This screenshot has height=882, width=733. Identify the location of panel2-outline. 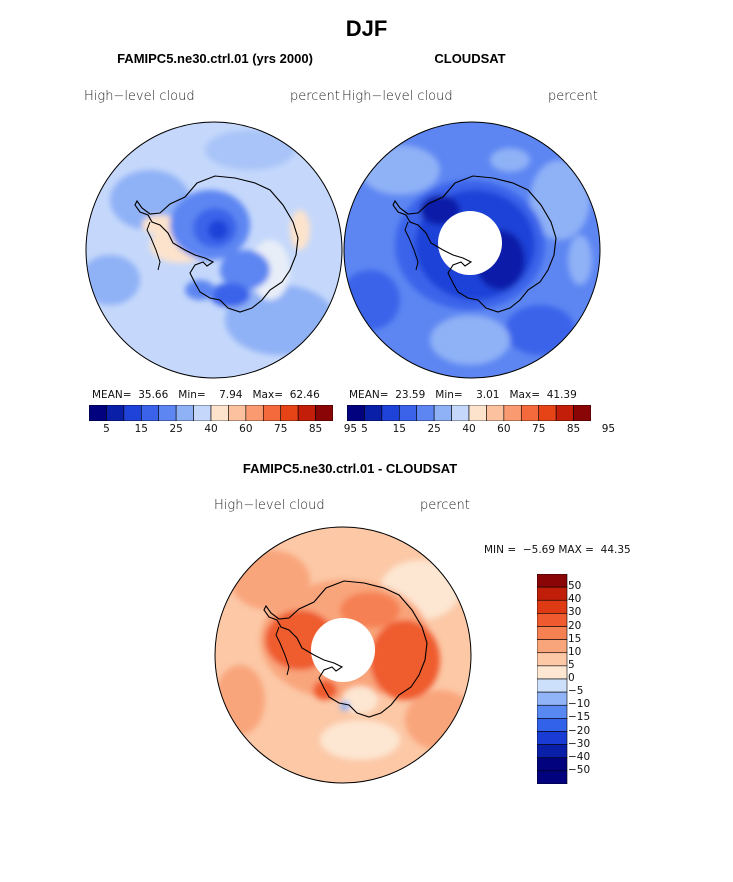
(472, 250).